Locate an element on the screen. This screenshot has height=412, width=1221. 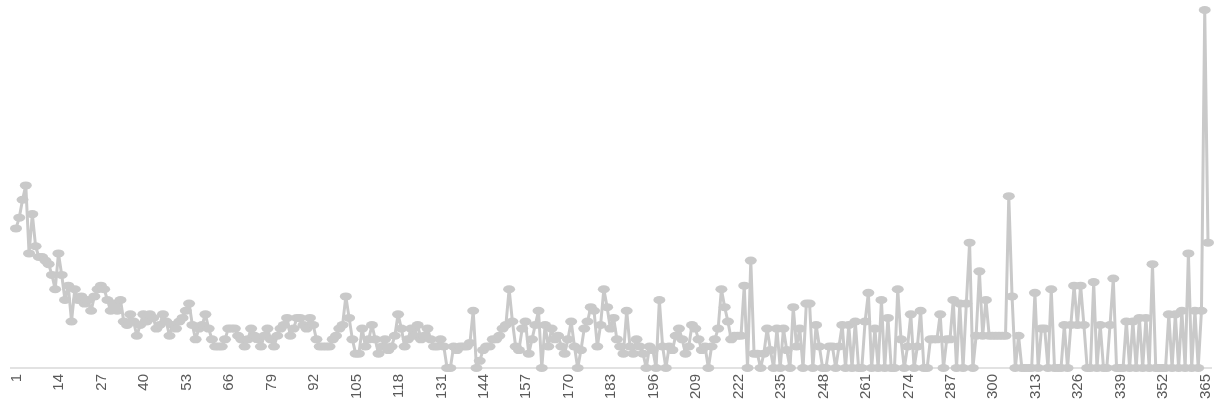
x-tick-label: 196 is located at coordinates (652, 387).